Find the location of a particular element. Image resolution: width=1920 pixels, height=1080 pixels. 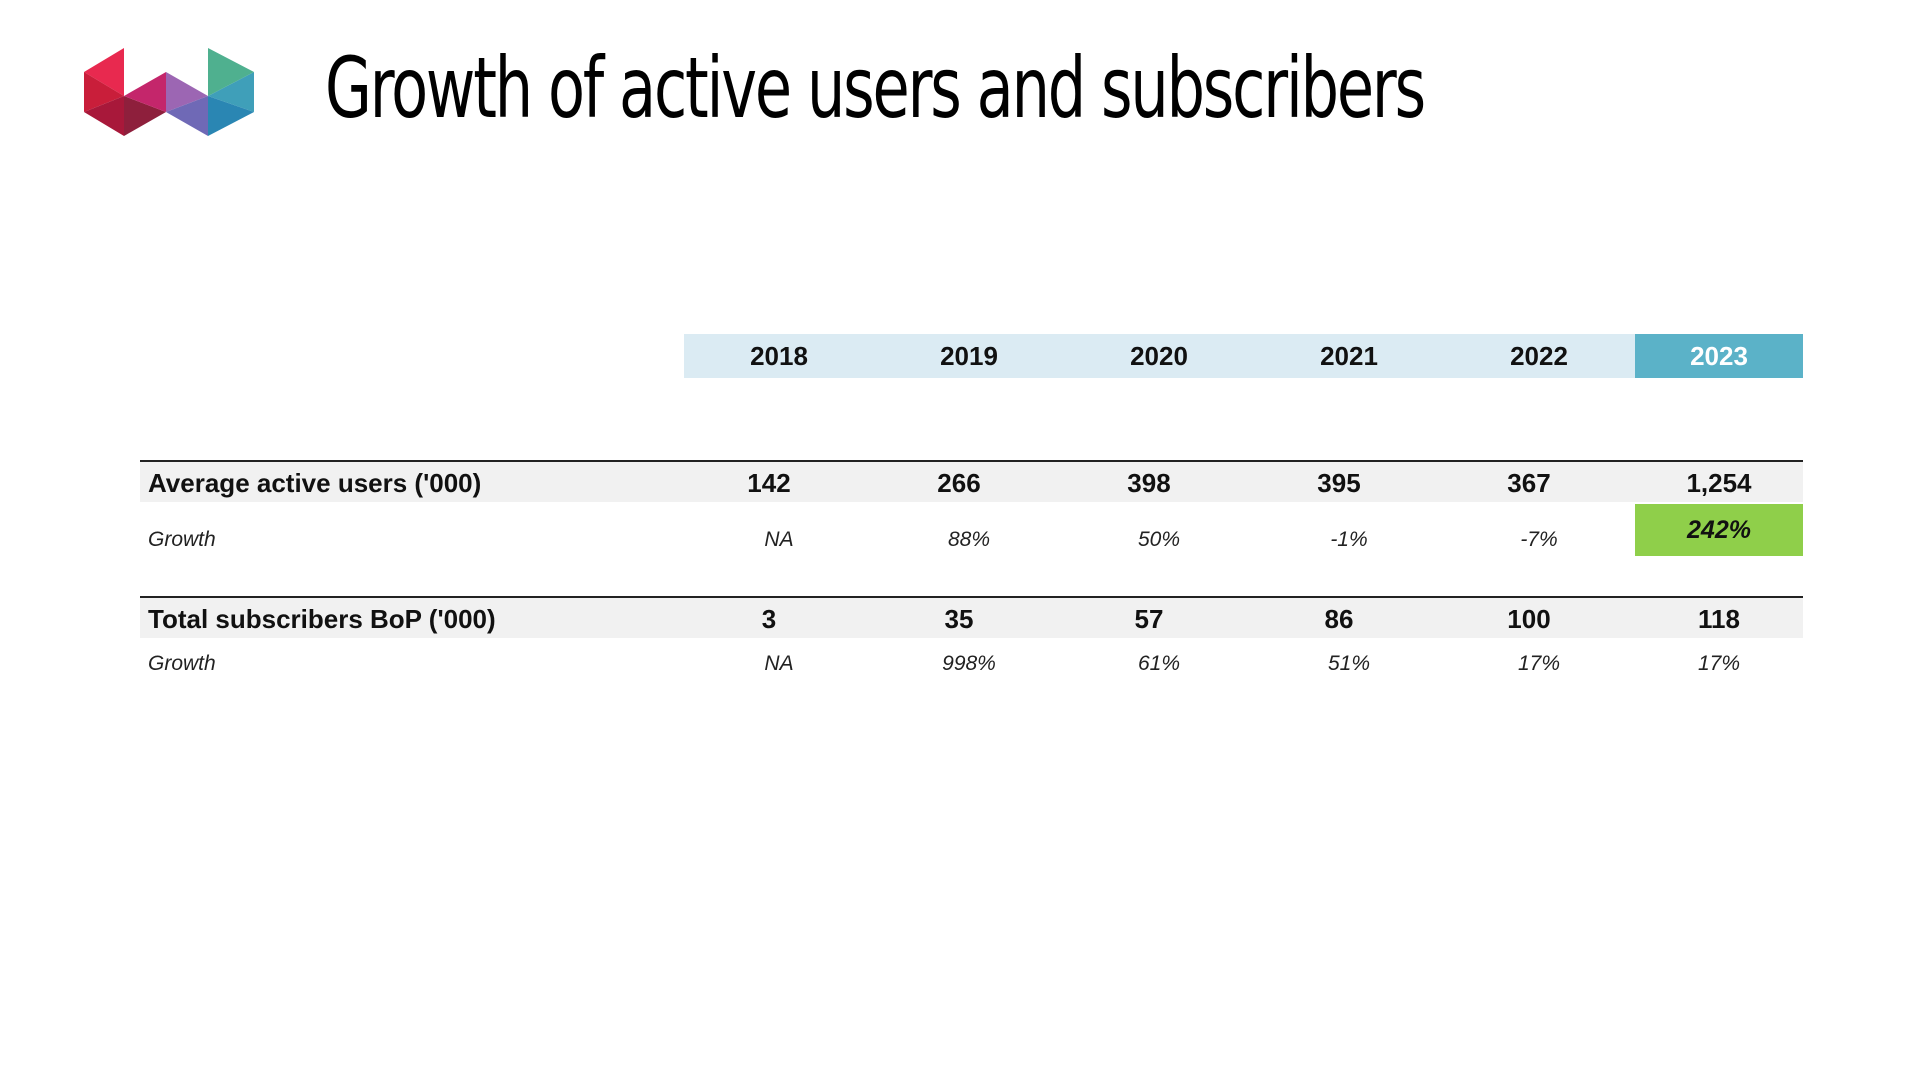

year-header-2021: 2021 is located at coordinates (1349, 355).